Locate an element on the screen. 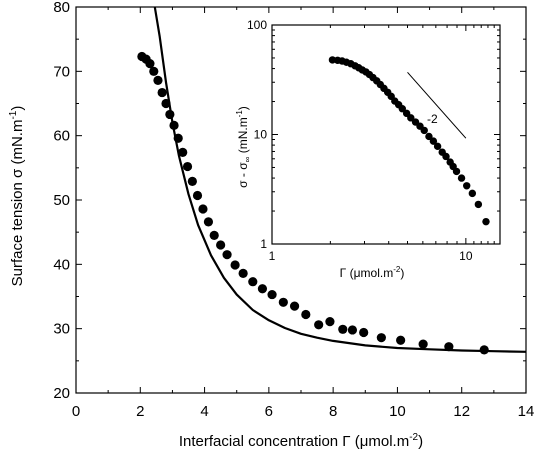 The width and height of the screenshot is (535, 457). y-tick-label: 70 is located at coordinates (61, 71).